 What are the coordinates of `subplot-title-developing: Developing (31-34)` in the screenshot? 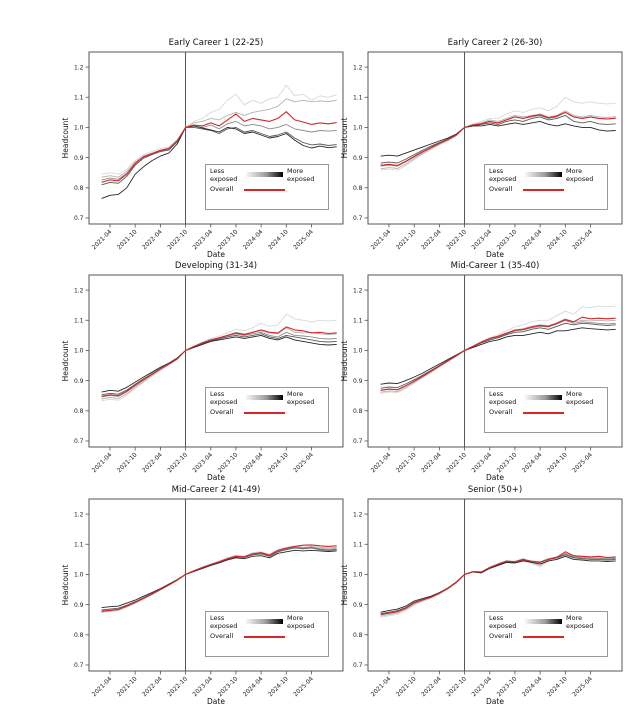 It's located at (216, 266).